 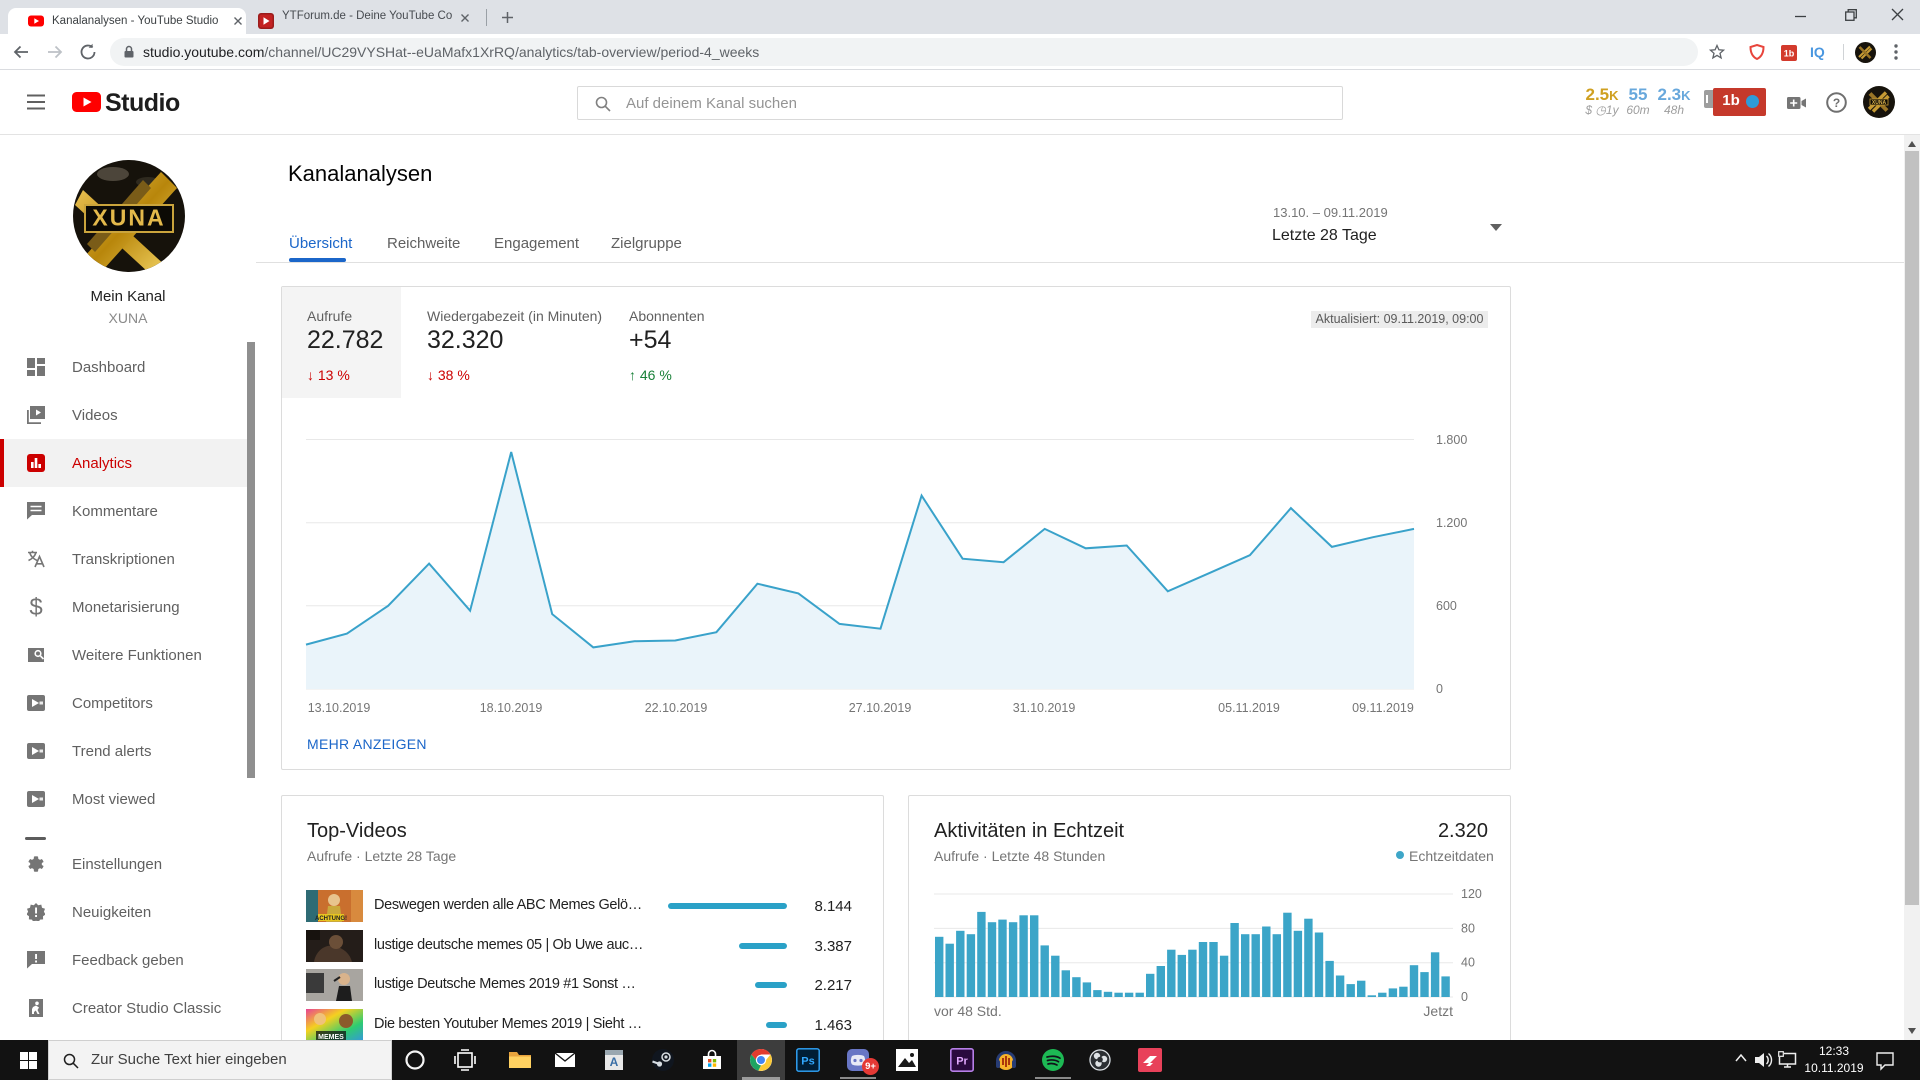 What do you see at coordinates (880, 708) in the screenshot?
I see `svg-text: 27.10.2019` at bounding box center [880, 708].